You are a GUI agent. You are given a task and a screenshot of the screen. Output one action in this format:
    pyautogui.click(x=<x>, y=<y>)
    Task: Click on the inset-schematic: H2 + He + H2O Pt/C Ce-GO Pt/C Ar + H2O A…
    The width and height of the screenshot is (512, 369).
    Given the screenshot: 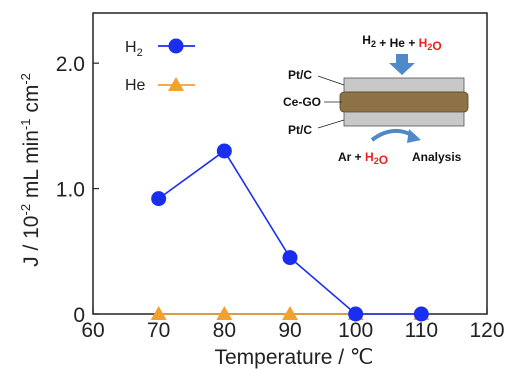 What is the action you would take?
    pyautogui.click(x=376, y=100)
    